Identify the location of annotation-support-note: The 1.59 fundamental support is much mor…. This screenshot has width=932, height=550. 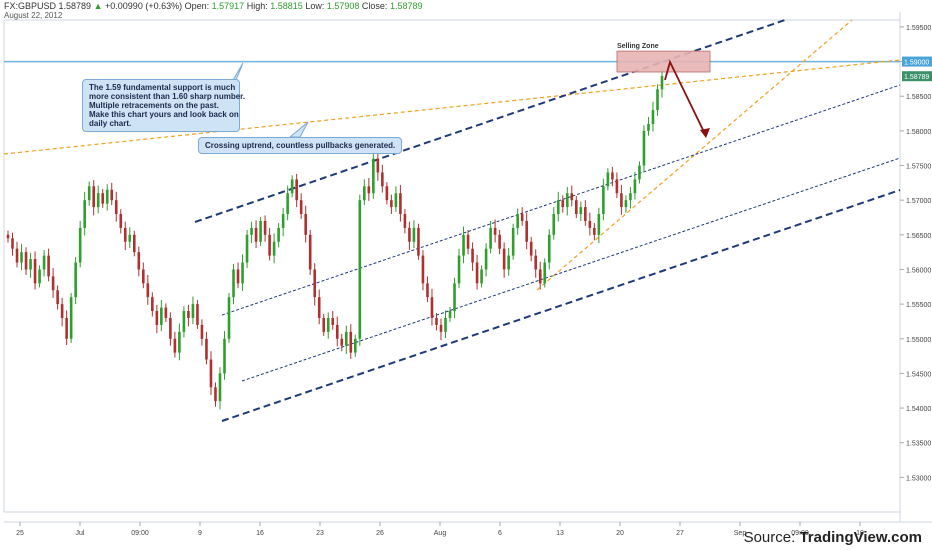
(163, 105).